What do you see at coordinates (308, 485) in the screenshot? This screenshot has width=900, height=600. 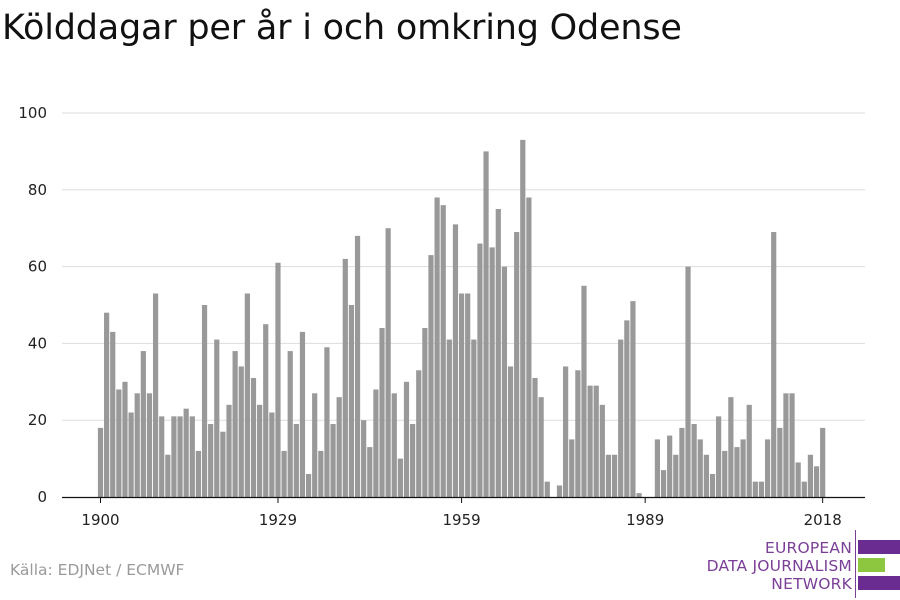 I see `bar-1934` at bounding box center [308, 485].